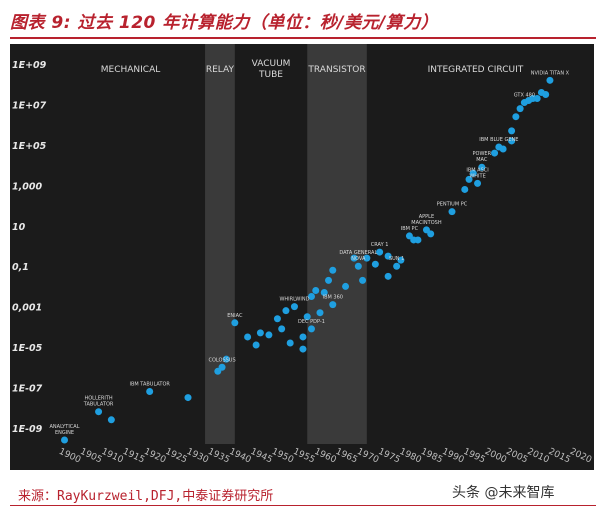 Image resolution: width=604 pixels, height=517 pixels. Describe the element at coordinates (396, 259) in the screenshot. I see `point-annotation: SUN 1` at that location.